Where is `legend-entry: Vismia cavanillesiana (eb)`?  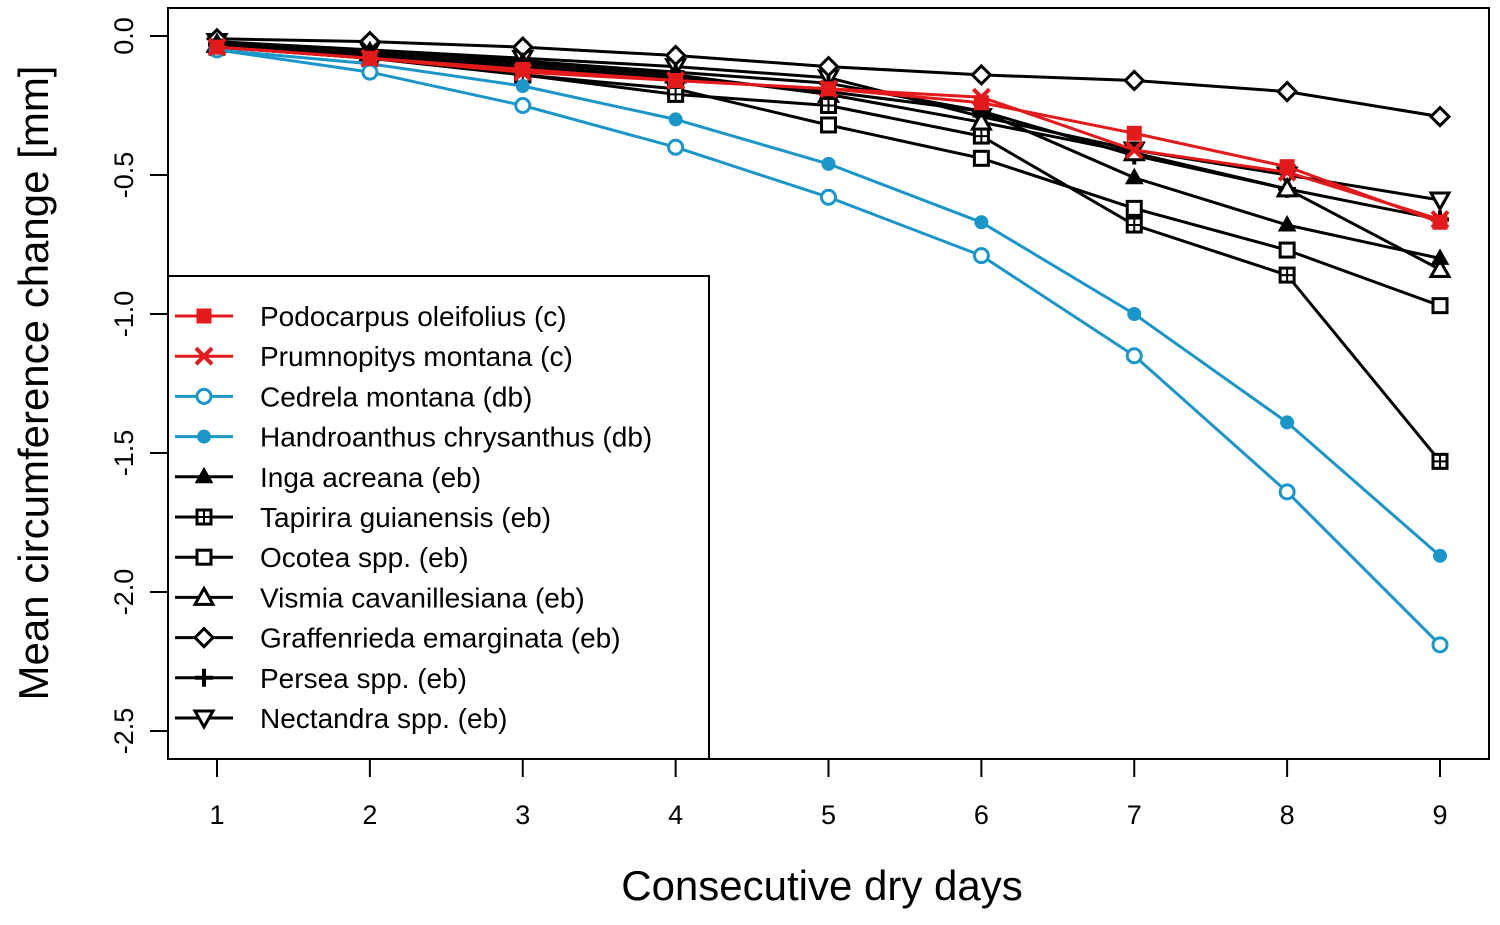 legend-entry: Vismia cavanillesiana (eb) is located at coordinates (380, 597).